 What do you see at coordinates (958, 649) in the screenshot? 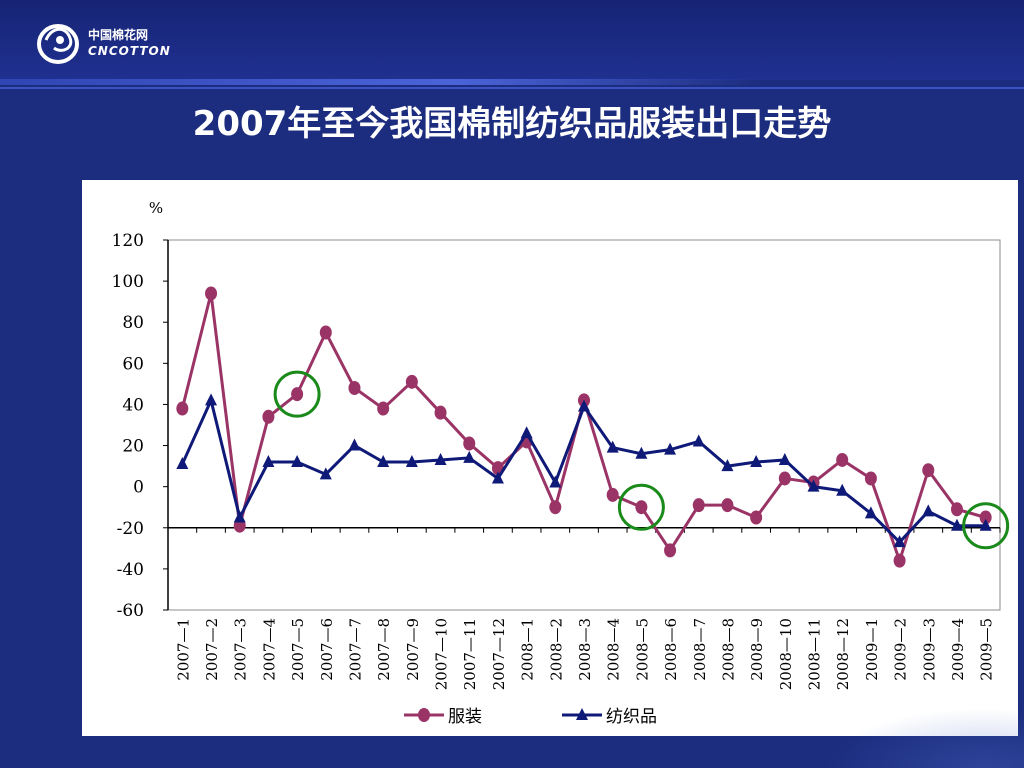
I see `x-tick-label: 2009—4` at bounding box center [958, 649].